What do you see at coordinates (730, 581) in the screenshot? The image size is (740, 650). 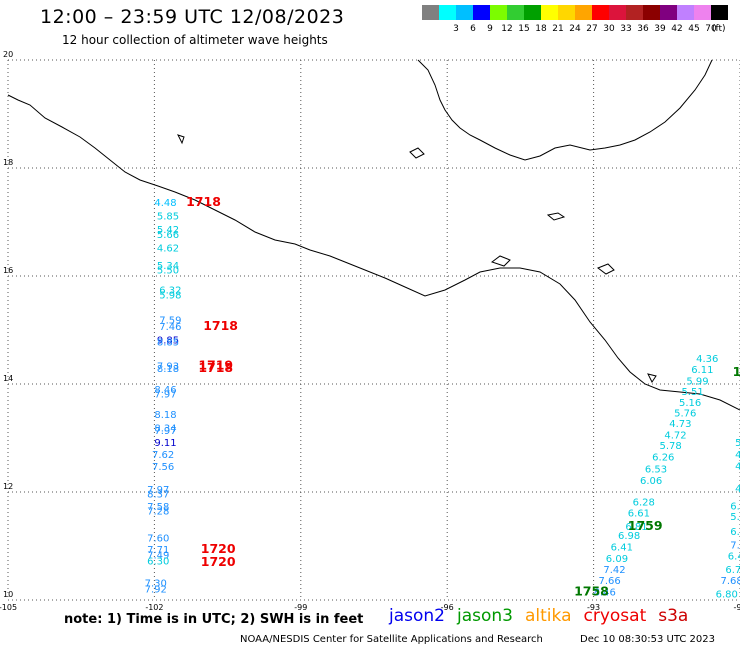 I see `wave-height-value: 7.68` at bounding box center [730, 581].